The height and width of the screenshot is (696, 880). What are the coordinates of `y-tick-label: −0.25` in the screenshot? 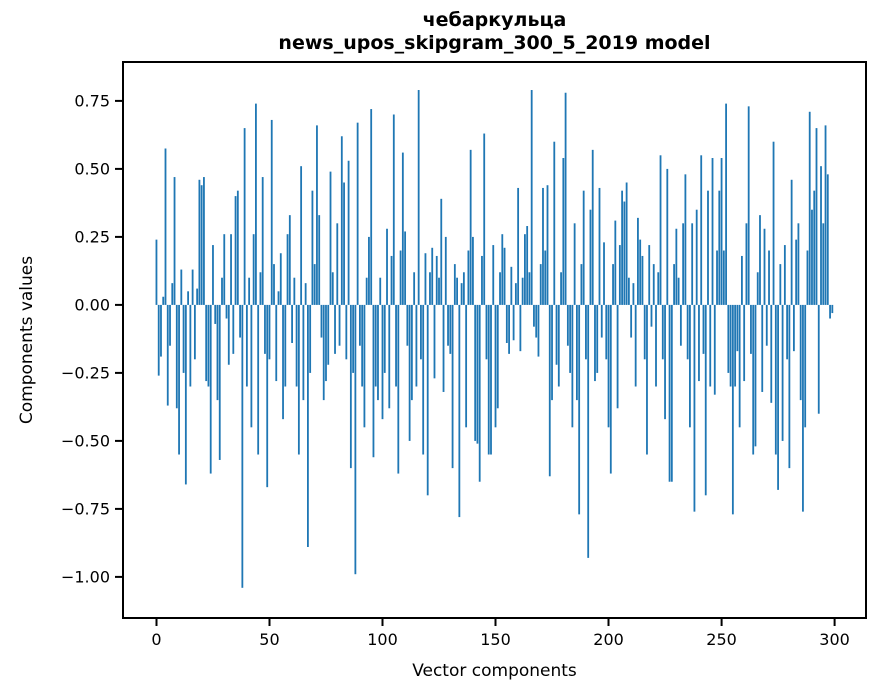 It's located at (85, 373).